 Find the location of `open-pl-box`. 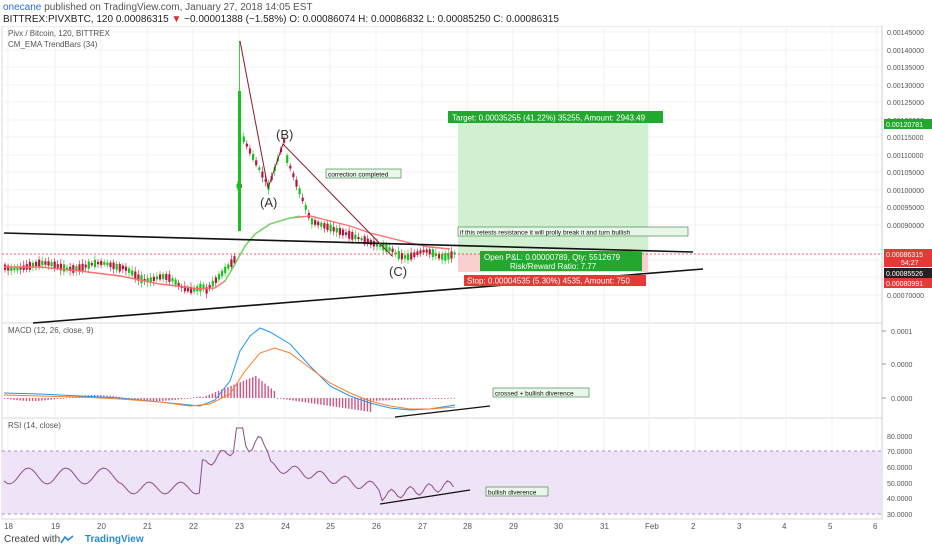

open-pl-box is located at coordinates (561, 261).